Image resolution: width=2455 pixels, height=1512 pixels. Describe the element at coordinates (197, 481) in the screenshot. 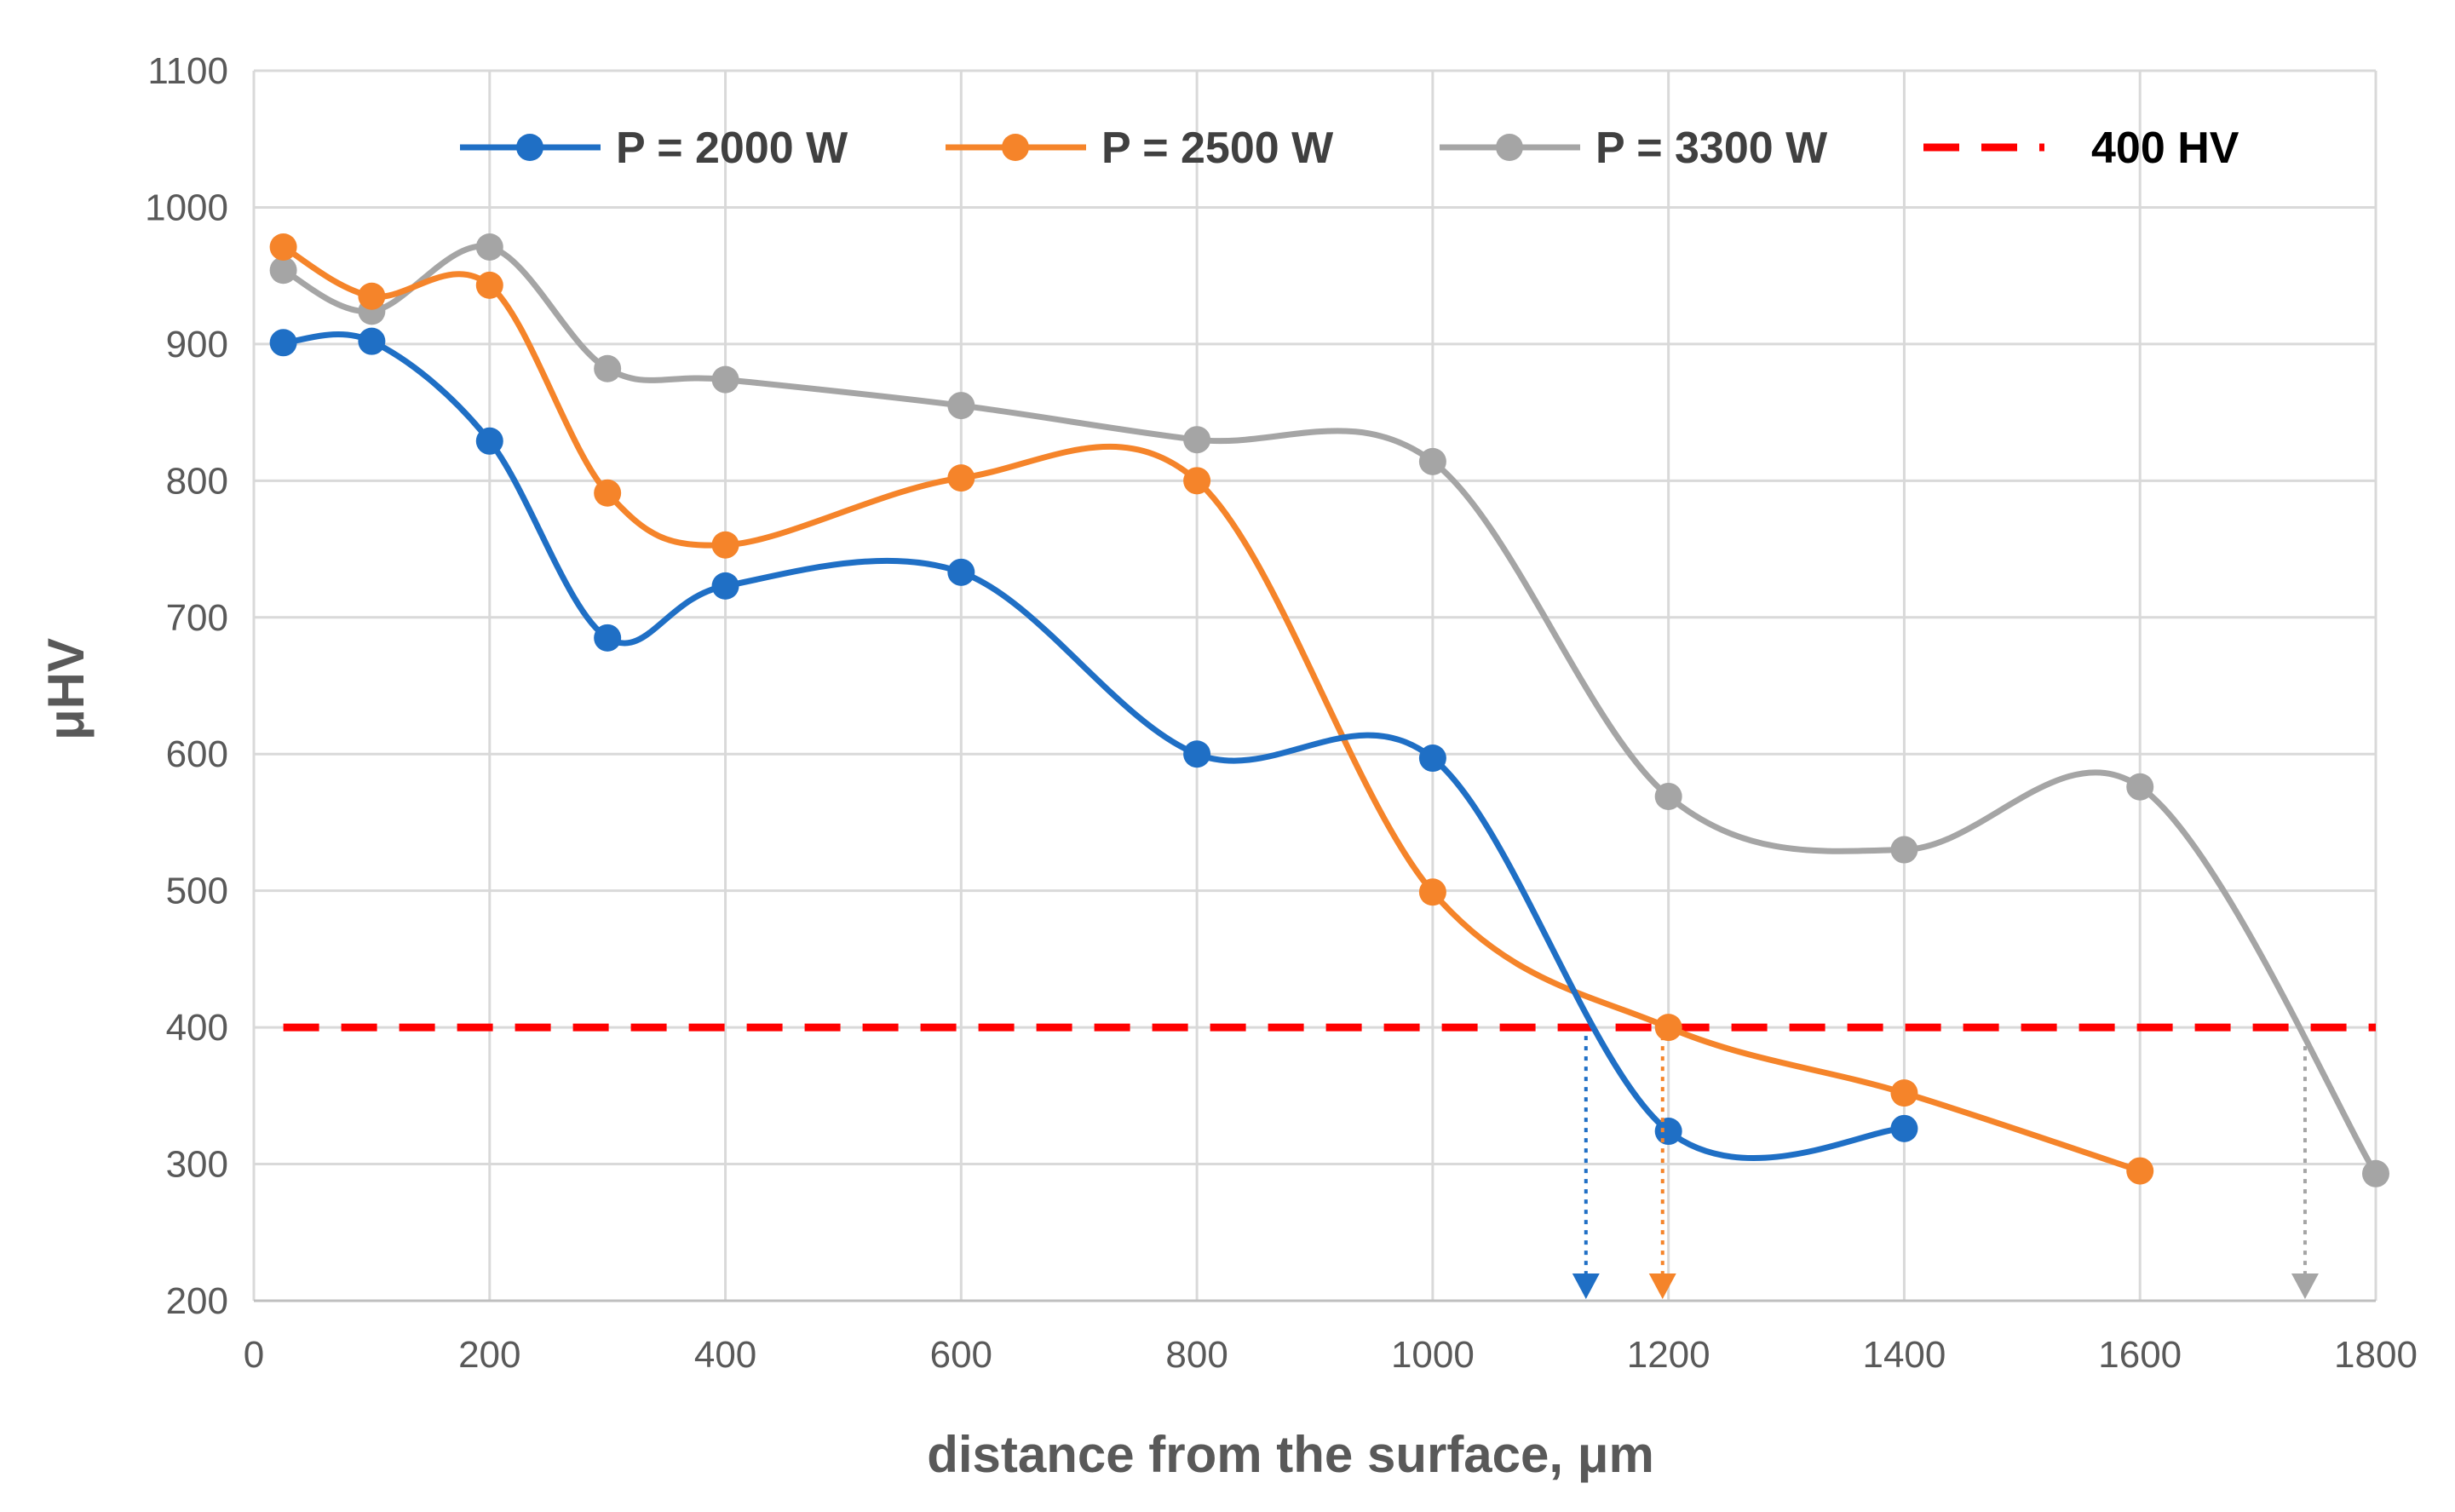

I see `y-tick-label: 800` at that location.